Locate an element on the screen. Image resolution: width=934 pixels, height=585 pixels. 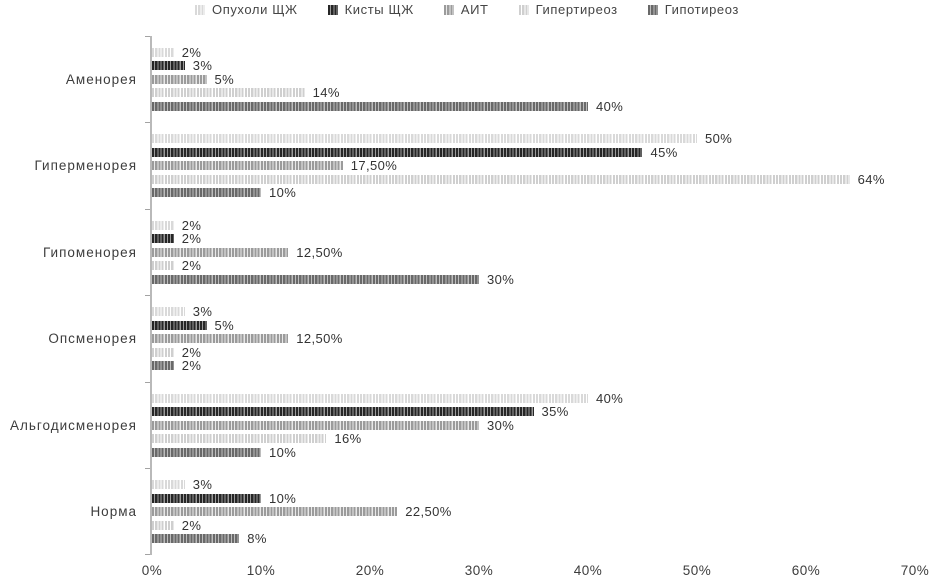
category-group: Альгодисменорея 40% 35% 30% 16% 10% is located at coordinates (457, 425).